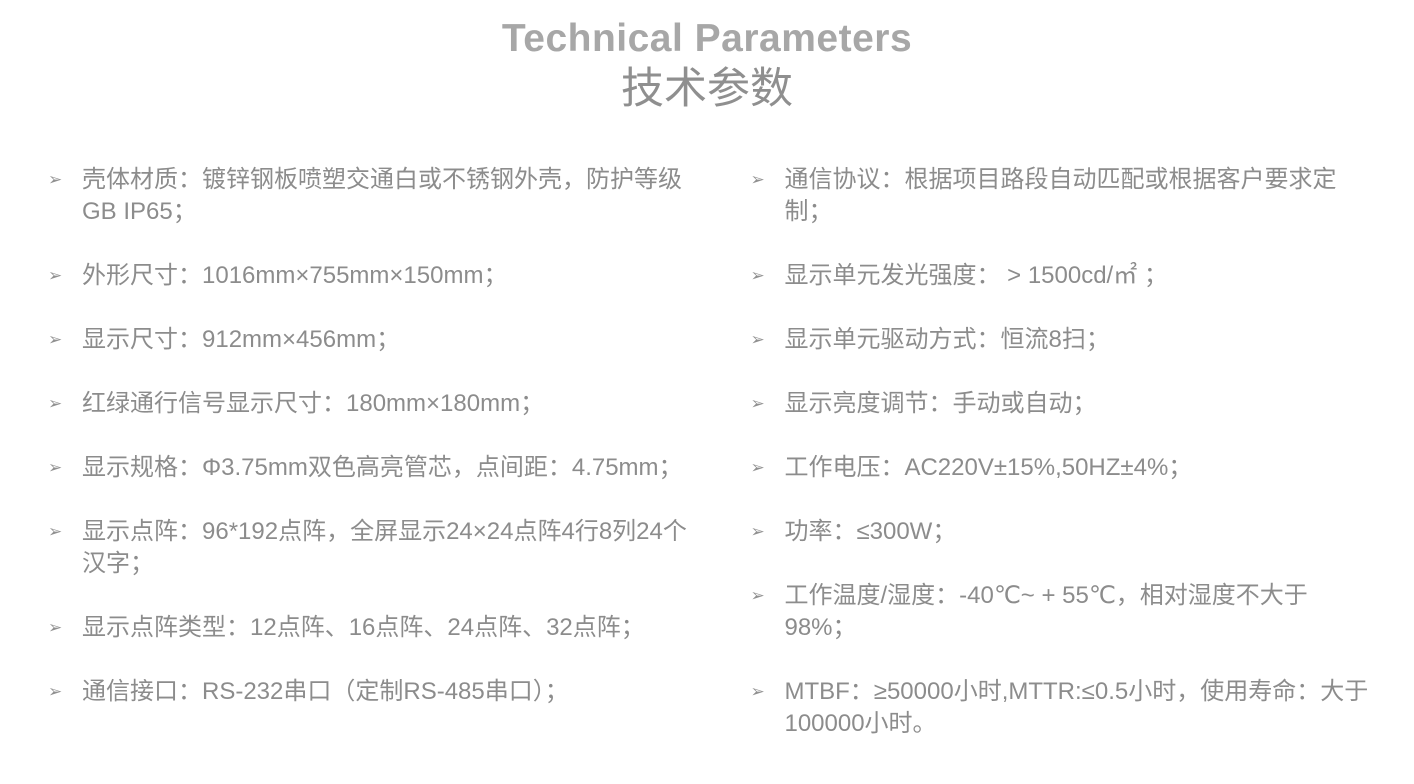 This screenshot has width=1414, height=784. Describe the element at coordinates (363, 627) in the screenshot. I see `spec-text: 显示点阵类型：12点阵、16点阵、24点阵、32点阵；` at that location.